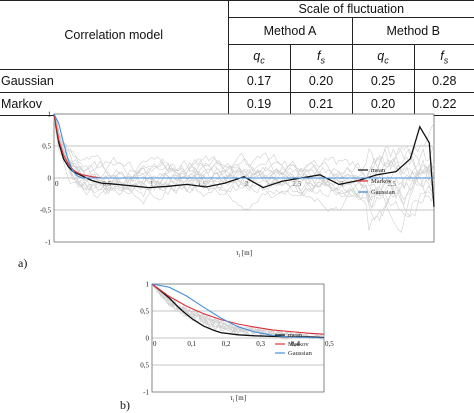  Describe the element at coordinates (320, 81) in the screenshot. I see `cell-gaussian-a-fs: 0.20` at that location.